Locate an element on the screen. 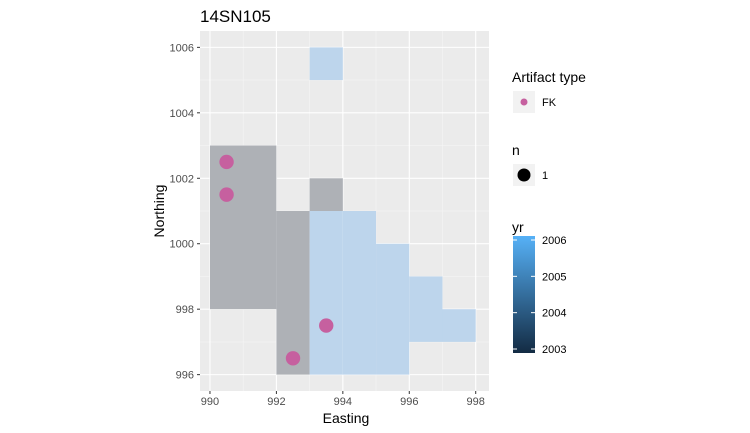  legend-n: n 1 is located at coordinates (530, 164).